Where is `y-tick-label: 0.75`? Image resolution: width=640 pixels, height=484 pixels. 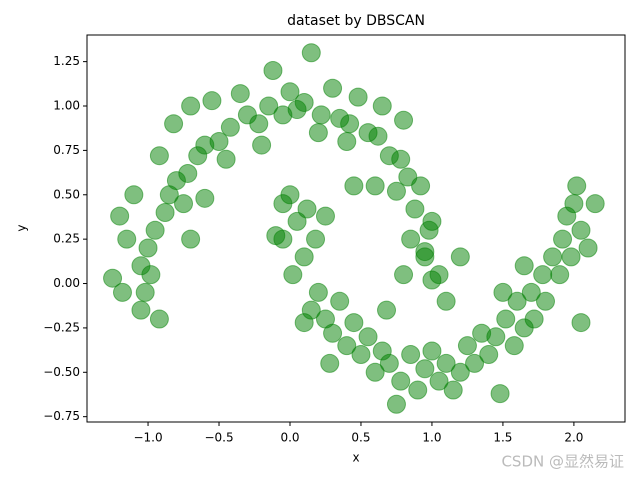
y-tick-label: 0.75 is located at coordinates (66, 150).